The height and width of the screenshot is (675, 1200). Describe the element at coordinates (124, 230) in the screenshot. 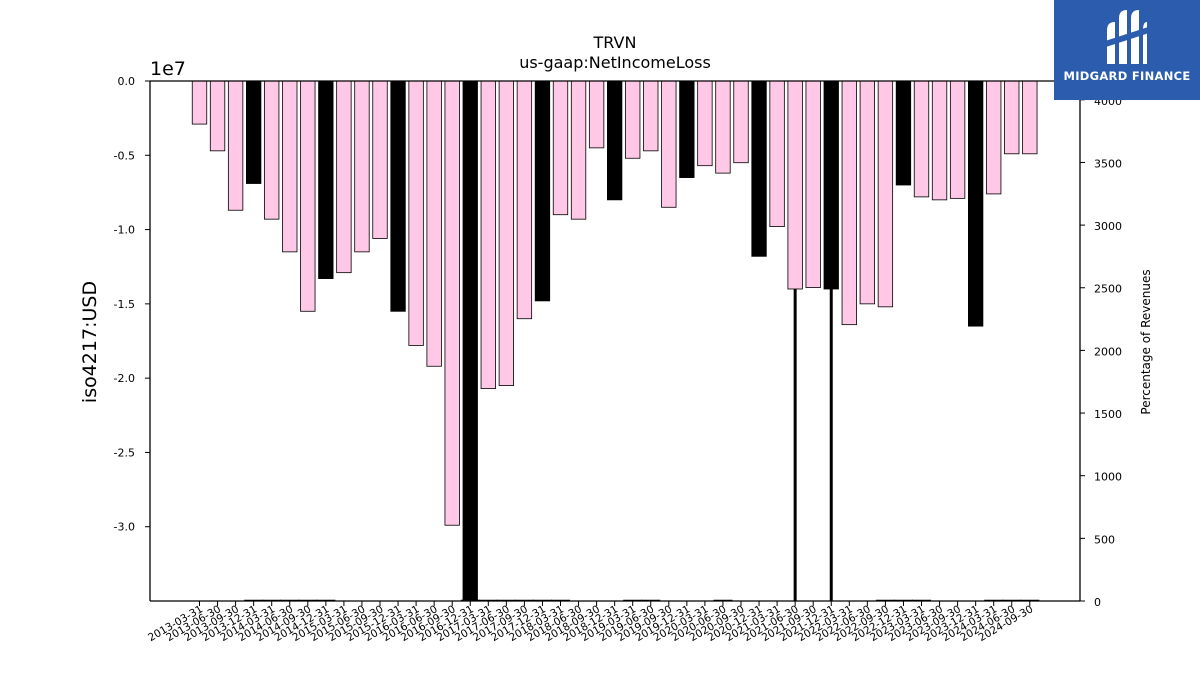

I see `y-tick-label: -1.0` at that location.